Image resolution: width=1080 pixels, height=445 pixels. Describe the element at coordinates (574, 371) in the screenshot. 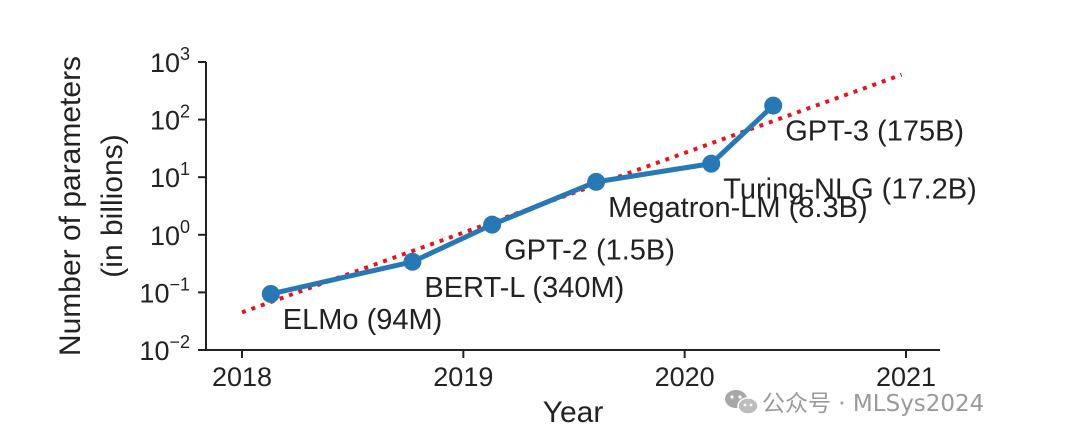

I see `x-ticks: 2018 2019 2020 2021` at that location.